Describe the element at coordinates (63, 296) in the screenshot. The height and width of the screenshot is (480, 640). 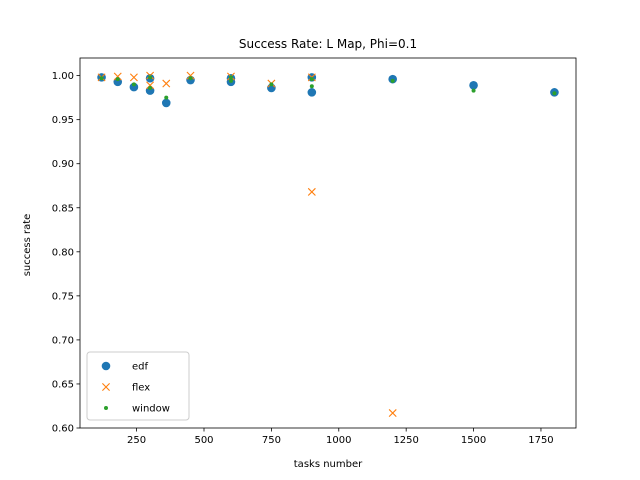
I see `y-tick-label: 0.75` at that location.